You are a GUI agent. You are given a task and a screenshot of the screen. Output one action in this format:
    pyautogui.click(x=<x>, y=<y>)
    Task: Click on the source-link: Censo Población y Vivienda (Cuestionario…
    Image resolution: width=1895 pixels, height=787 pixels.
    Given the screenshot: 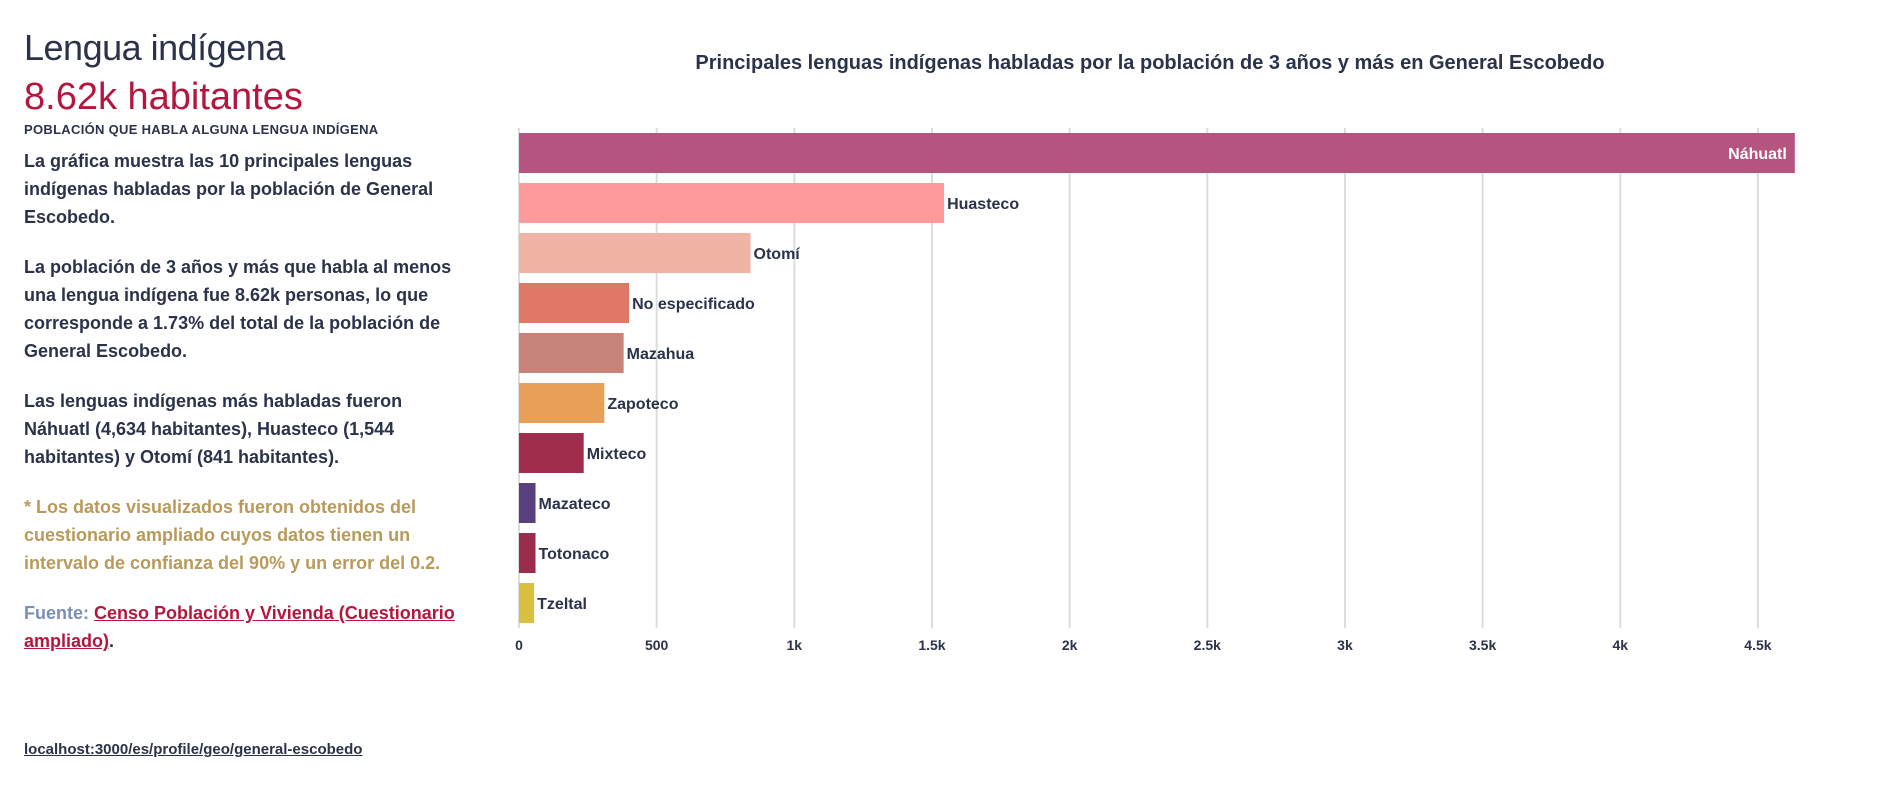 What is the action you would take?
    pyautogui.click(x=239, y=627)
    